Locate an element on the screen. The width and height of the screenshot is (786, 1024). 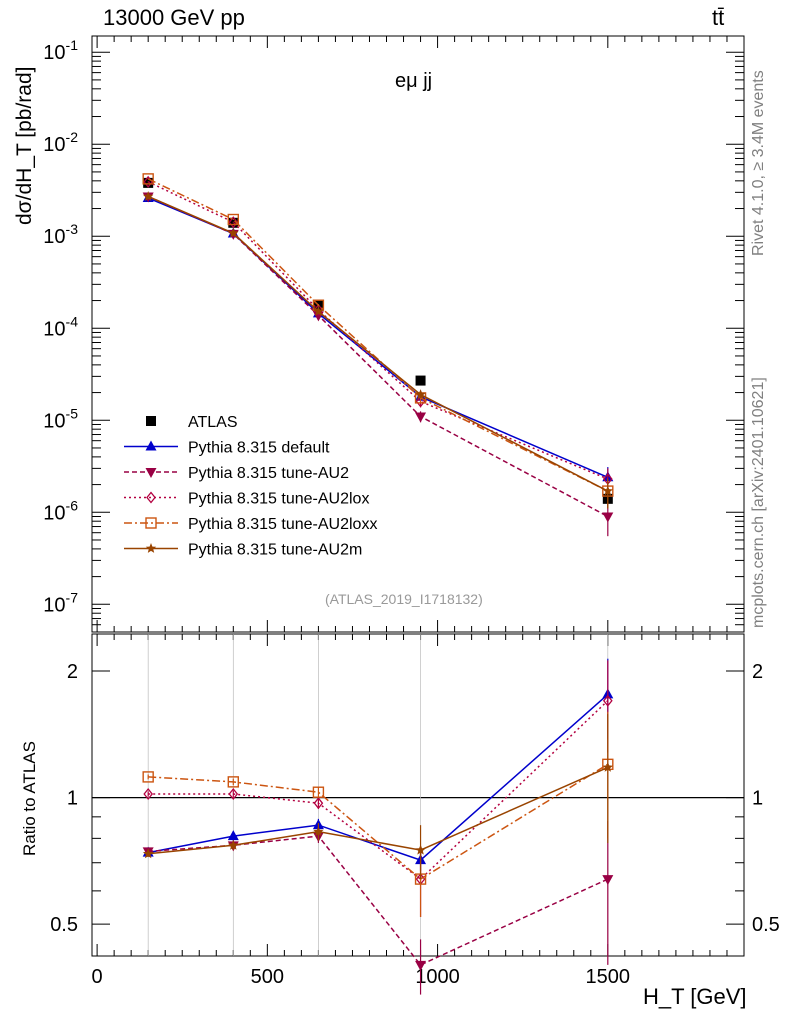
ratio-y-tick-label: 0.5 is located at coordinates (64, 925).